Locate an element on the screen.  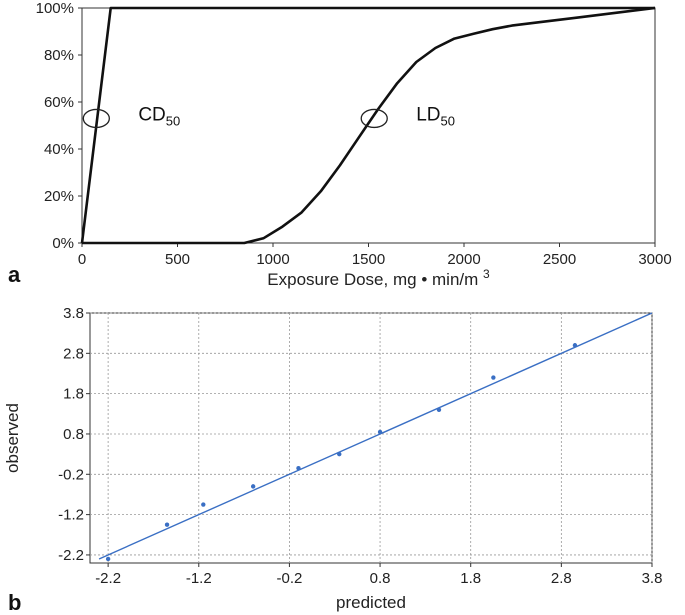
annotation-cd50: CD50 is located at coordinates (159, 116).